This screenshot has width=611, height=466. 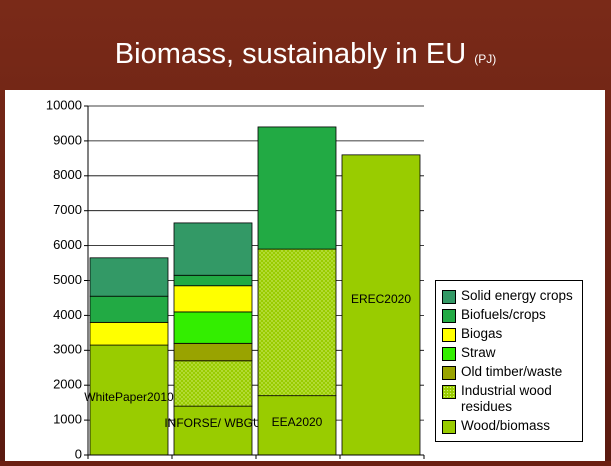 I want to click on category-label: INFORSE/ WBGU, so click(x=212, y=423).